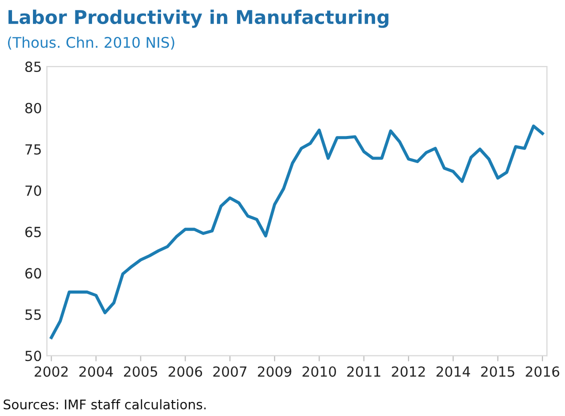 Image resolution: width=565 pixels, height=416 pixels. What do you see at coordinates (141, 371) in the screenshot?
I see `x-tick-label: 2005` at bounding box center [141, 371].